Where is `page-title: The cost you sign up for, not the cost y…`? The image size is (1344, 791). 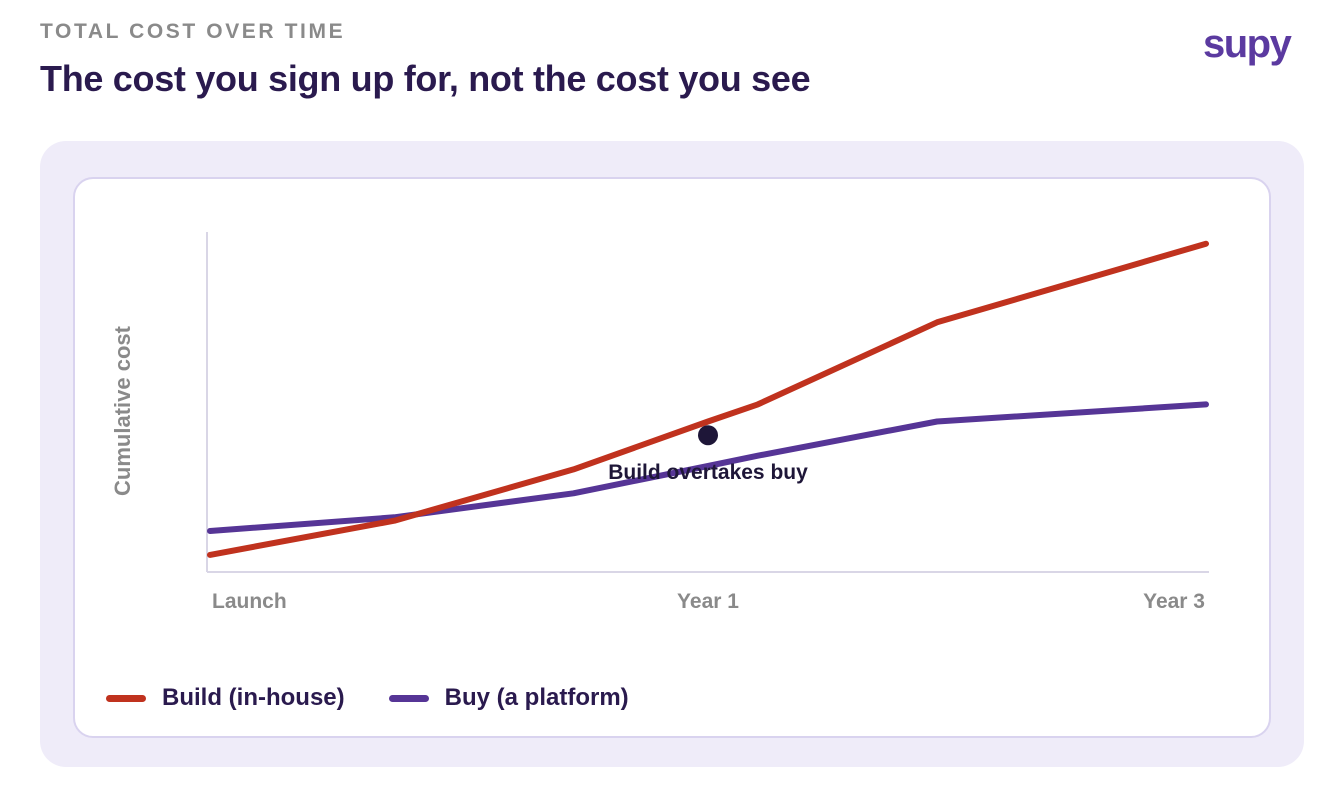 page-title: The cost you sign up for, not the cost y… is located at coordinates (425, 78).